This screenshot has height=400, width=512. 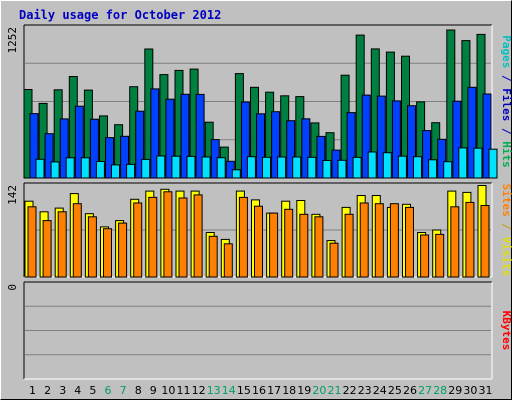 I want to click on y-axis-max-label-middle: 142, so click(x=12, y=195).